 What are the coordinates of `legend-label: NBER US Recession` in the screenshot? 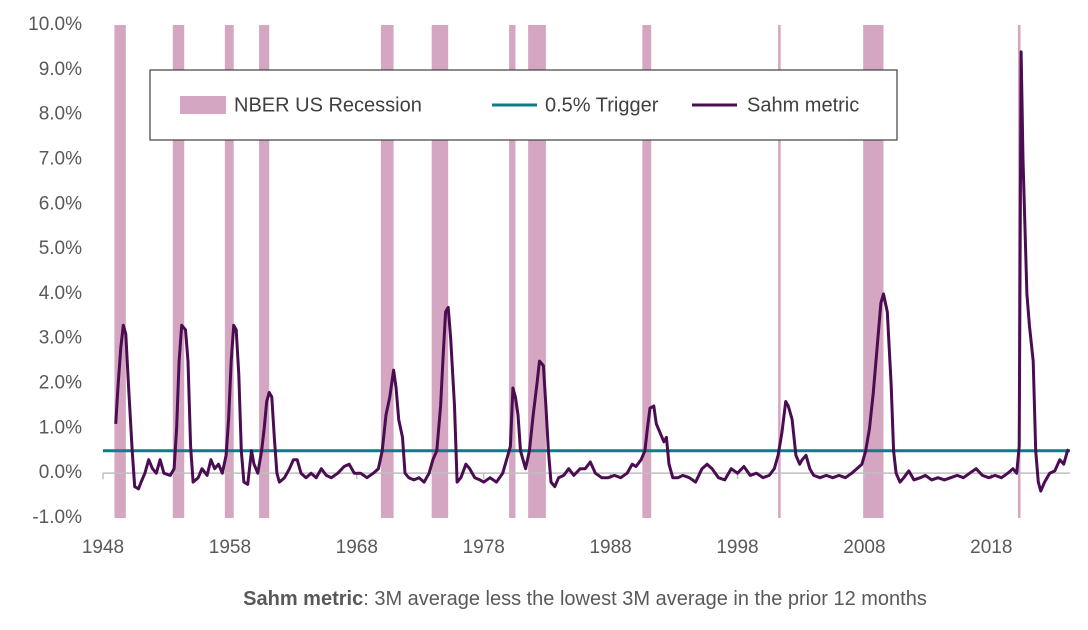 It's located at (328, 105).